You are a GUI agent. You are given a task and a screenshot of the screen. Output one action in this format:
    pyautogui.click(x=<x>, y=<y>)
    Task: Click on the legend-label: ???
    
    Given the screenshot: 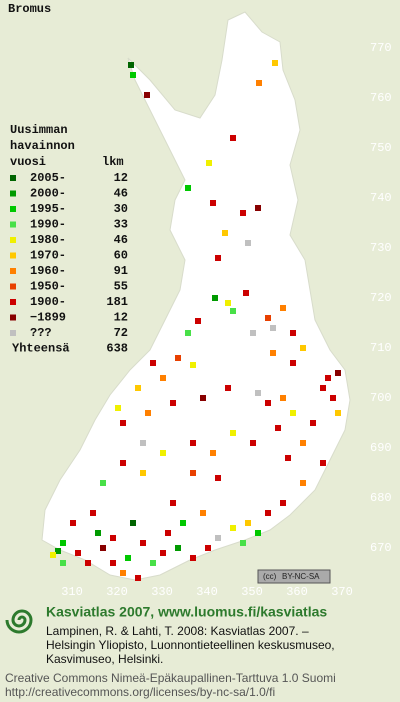 What is the action you would take?
    pyautogui.click(x=41, y=333)
    